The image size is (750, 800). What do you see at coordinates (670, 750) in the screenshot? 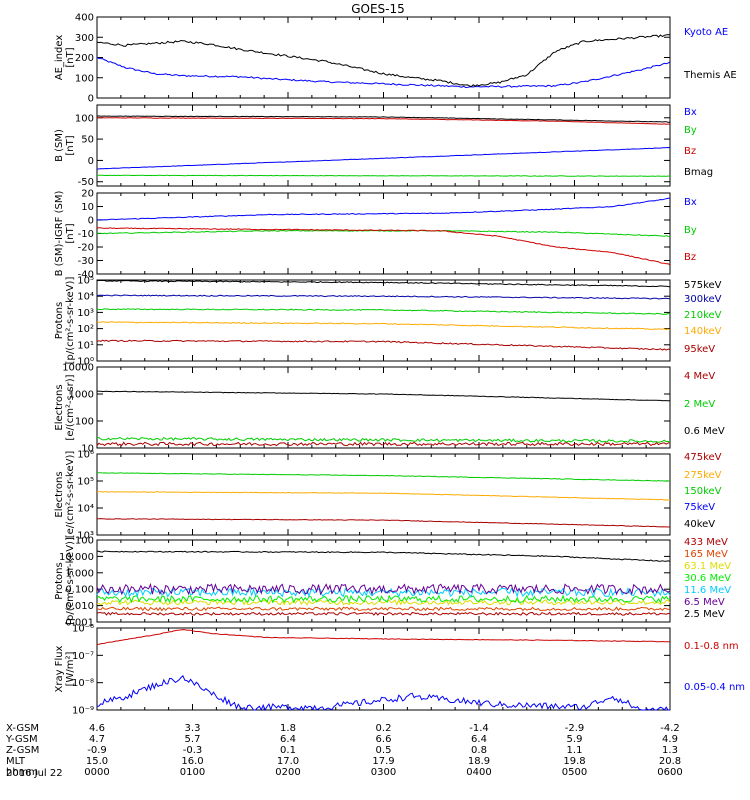
I see `x-axis-value: 1.3` at bounding box center [670, 750].